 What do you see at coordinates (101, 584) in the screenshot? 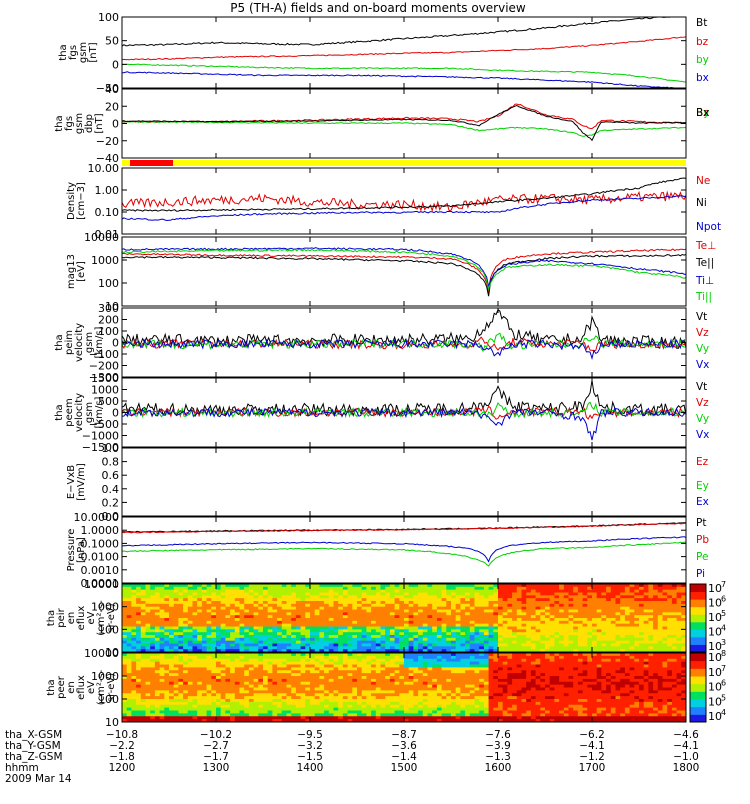
I see `y-tick-label: 10000` at bounding box center [101, 584].